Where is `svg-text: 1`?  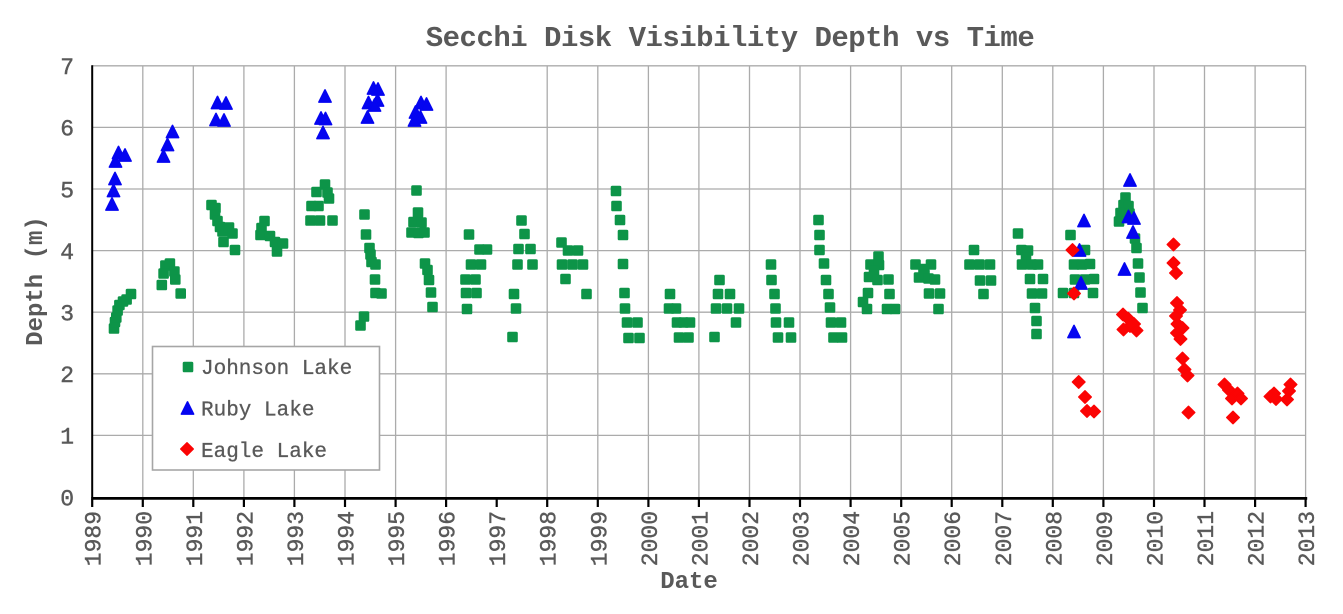
svg-text: 1 is located at coordinates (67, 438).